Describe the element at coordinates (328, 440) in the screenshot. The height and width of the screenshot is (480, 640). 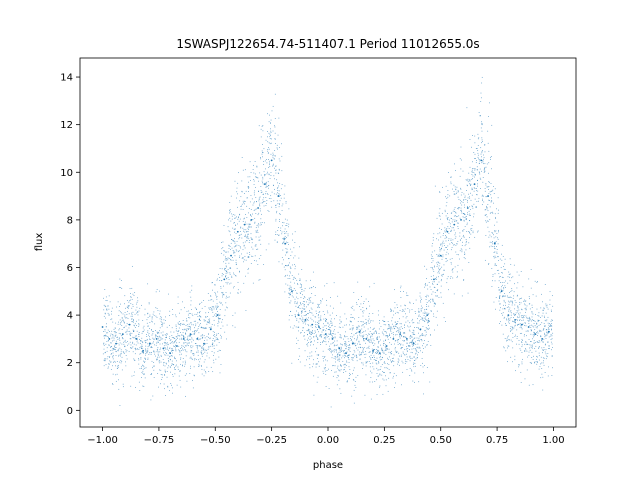
I see `x-tick-label: 0.00` at that location.